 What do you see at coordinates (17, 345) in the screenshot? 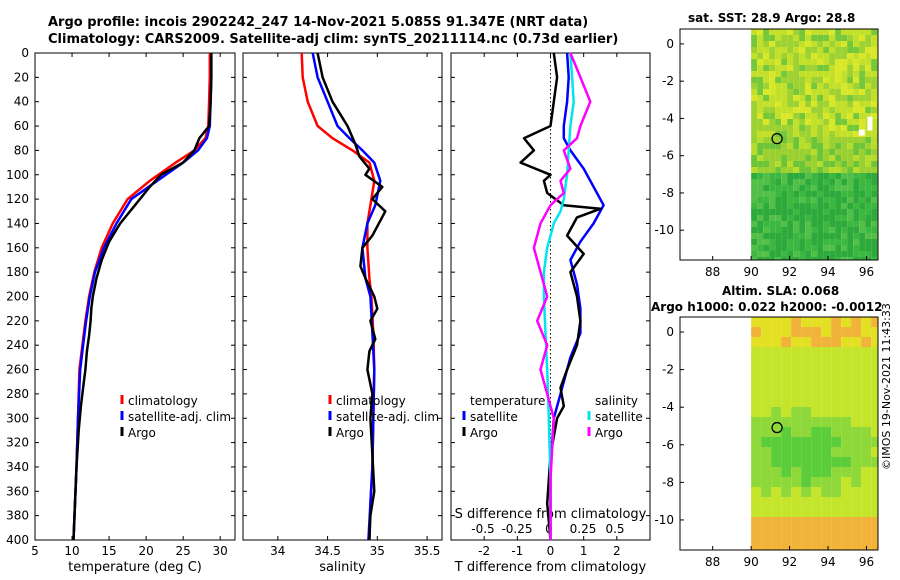
I see `ytick-label: 240` at bounding box center [17, 345].